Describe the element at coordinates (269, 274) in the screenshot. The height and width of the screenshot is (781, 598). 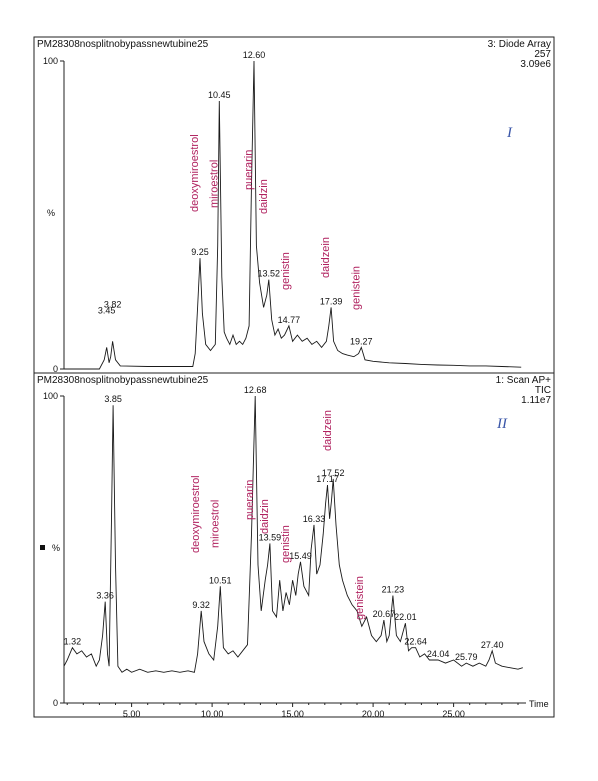
I see `panel-1-peak-label-5: 13.52` at that location.